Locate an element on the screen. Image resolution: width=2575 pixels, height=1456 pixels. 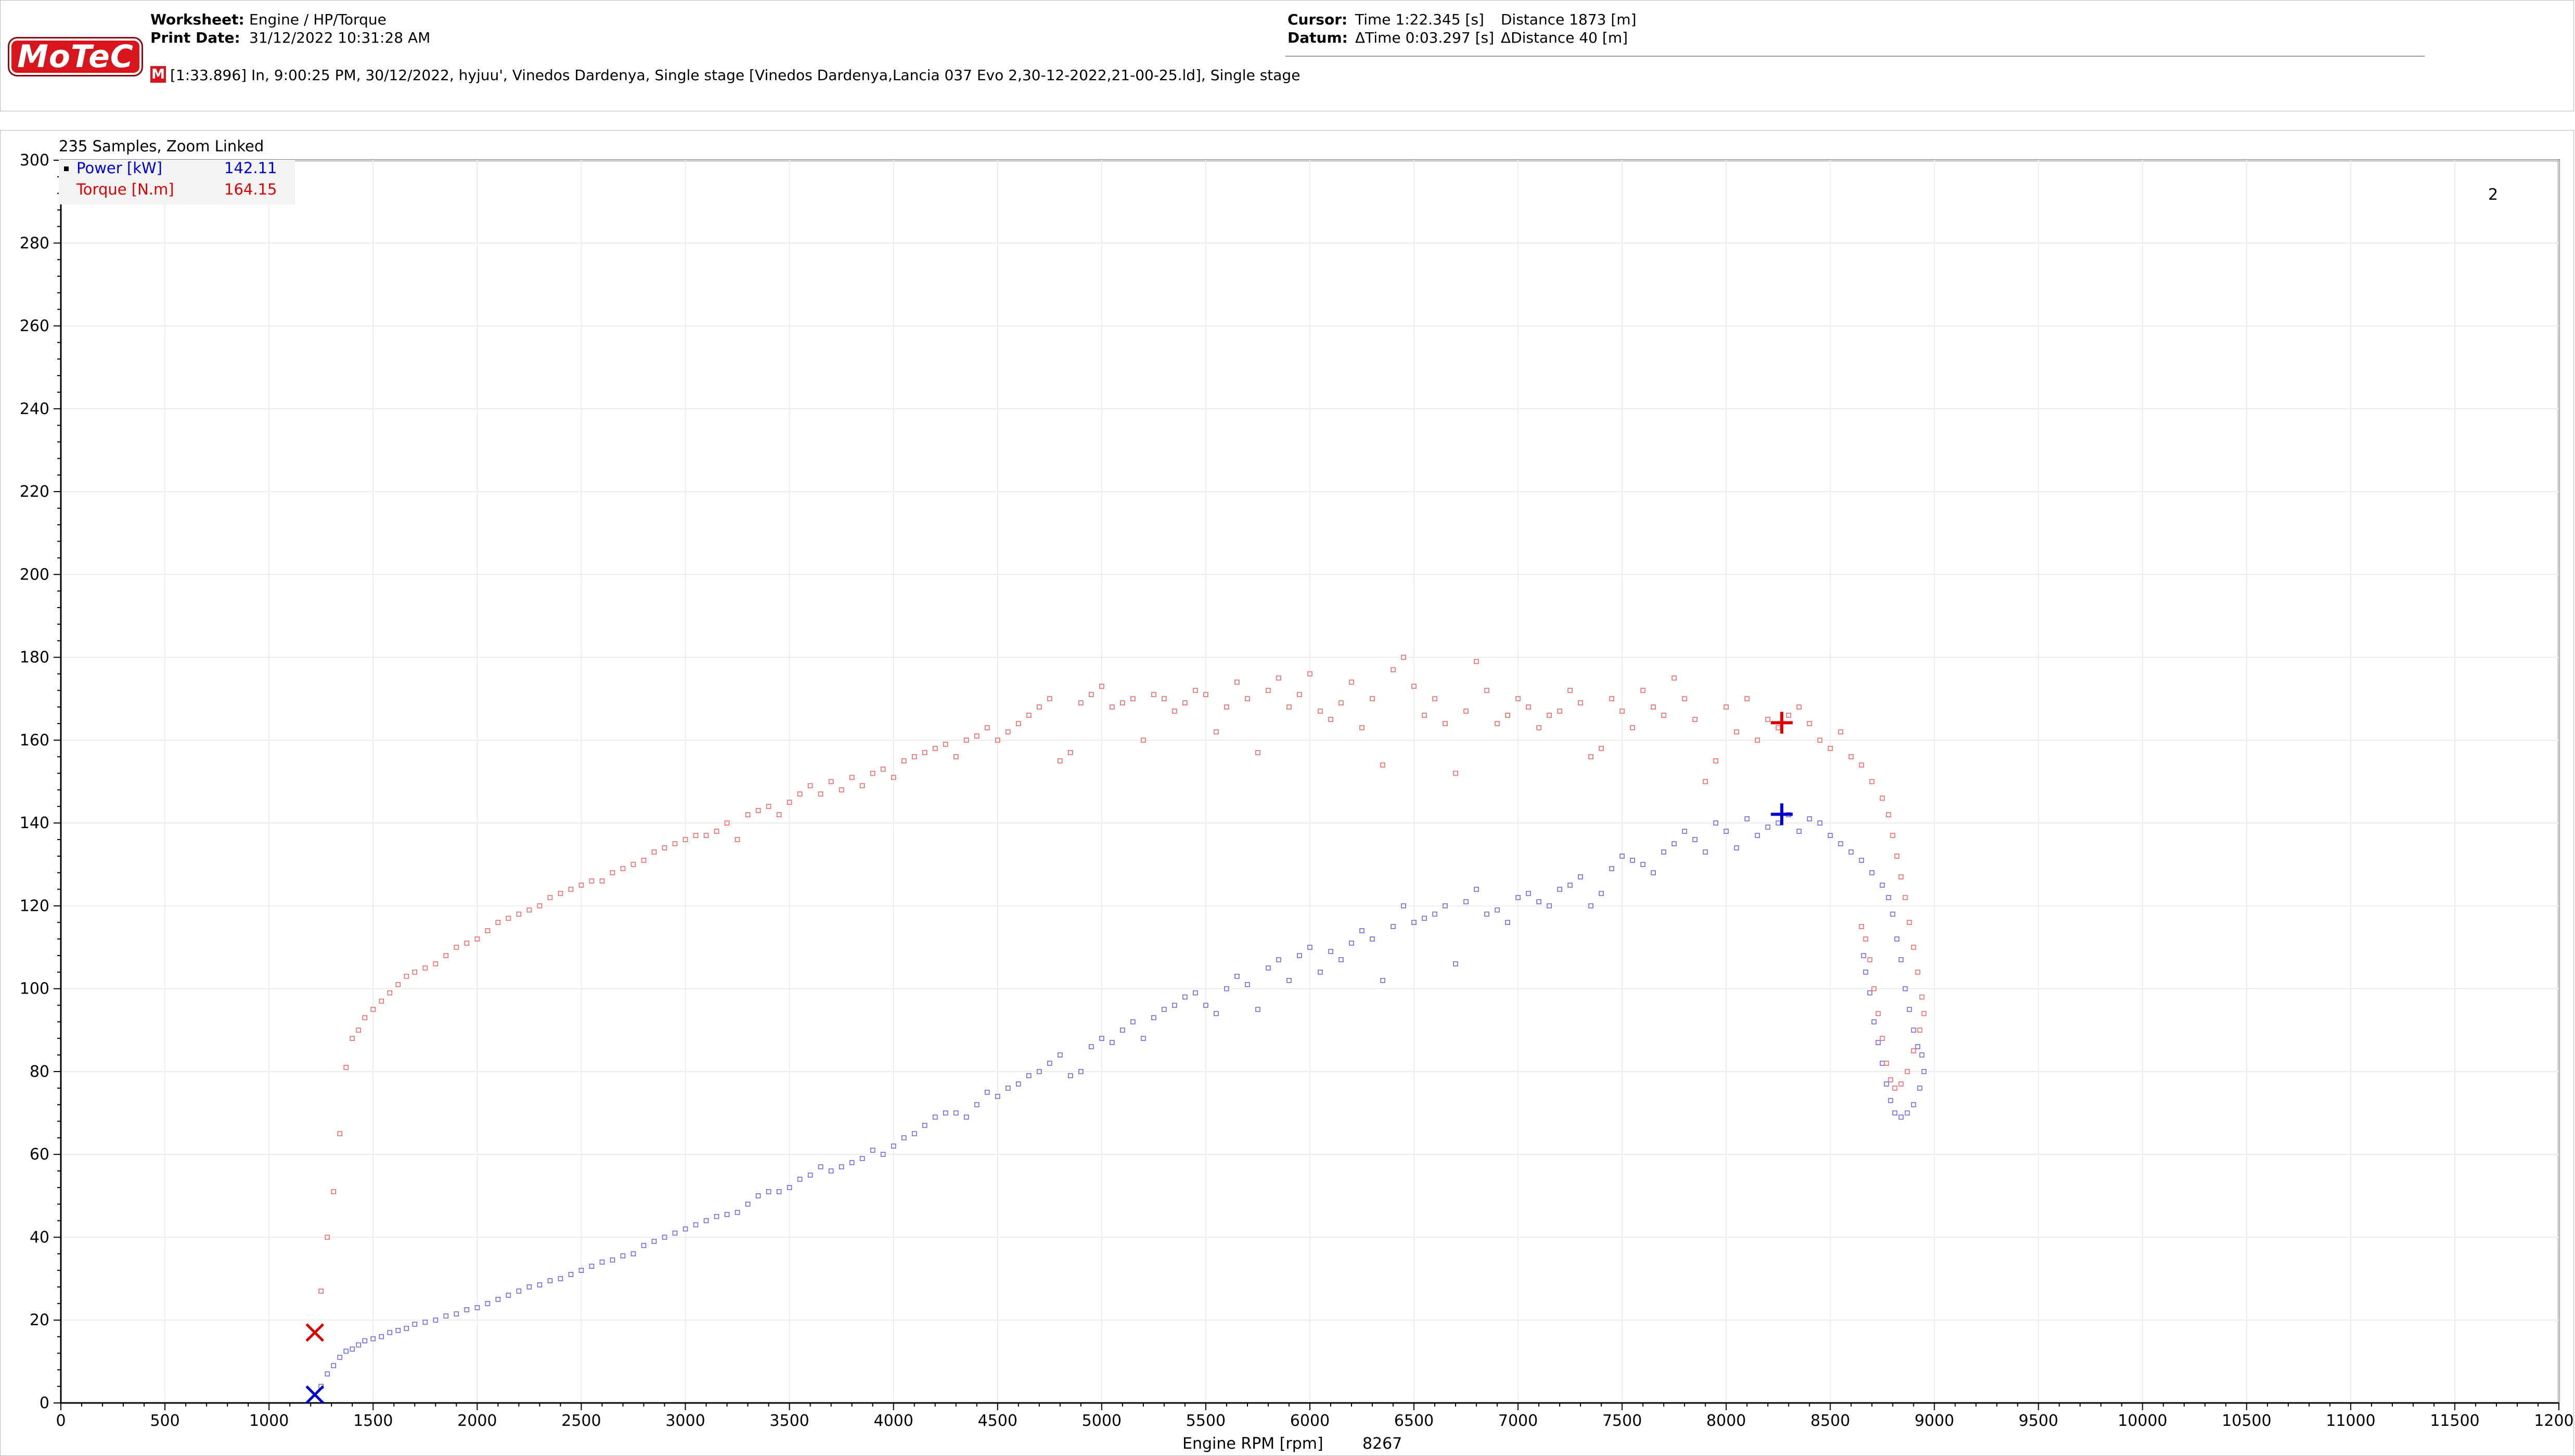
legend-torque-name: Torque [N.m] is located at coordinates (125, 190).